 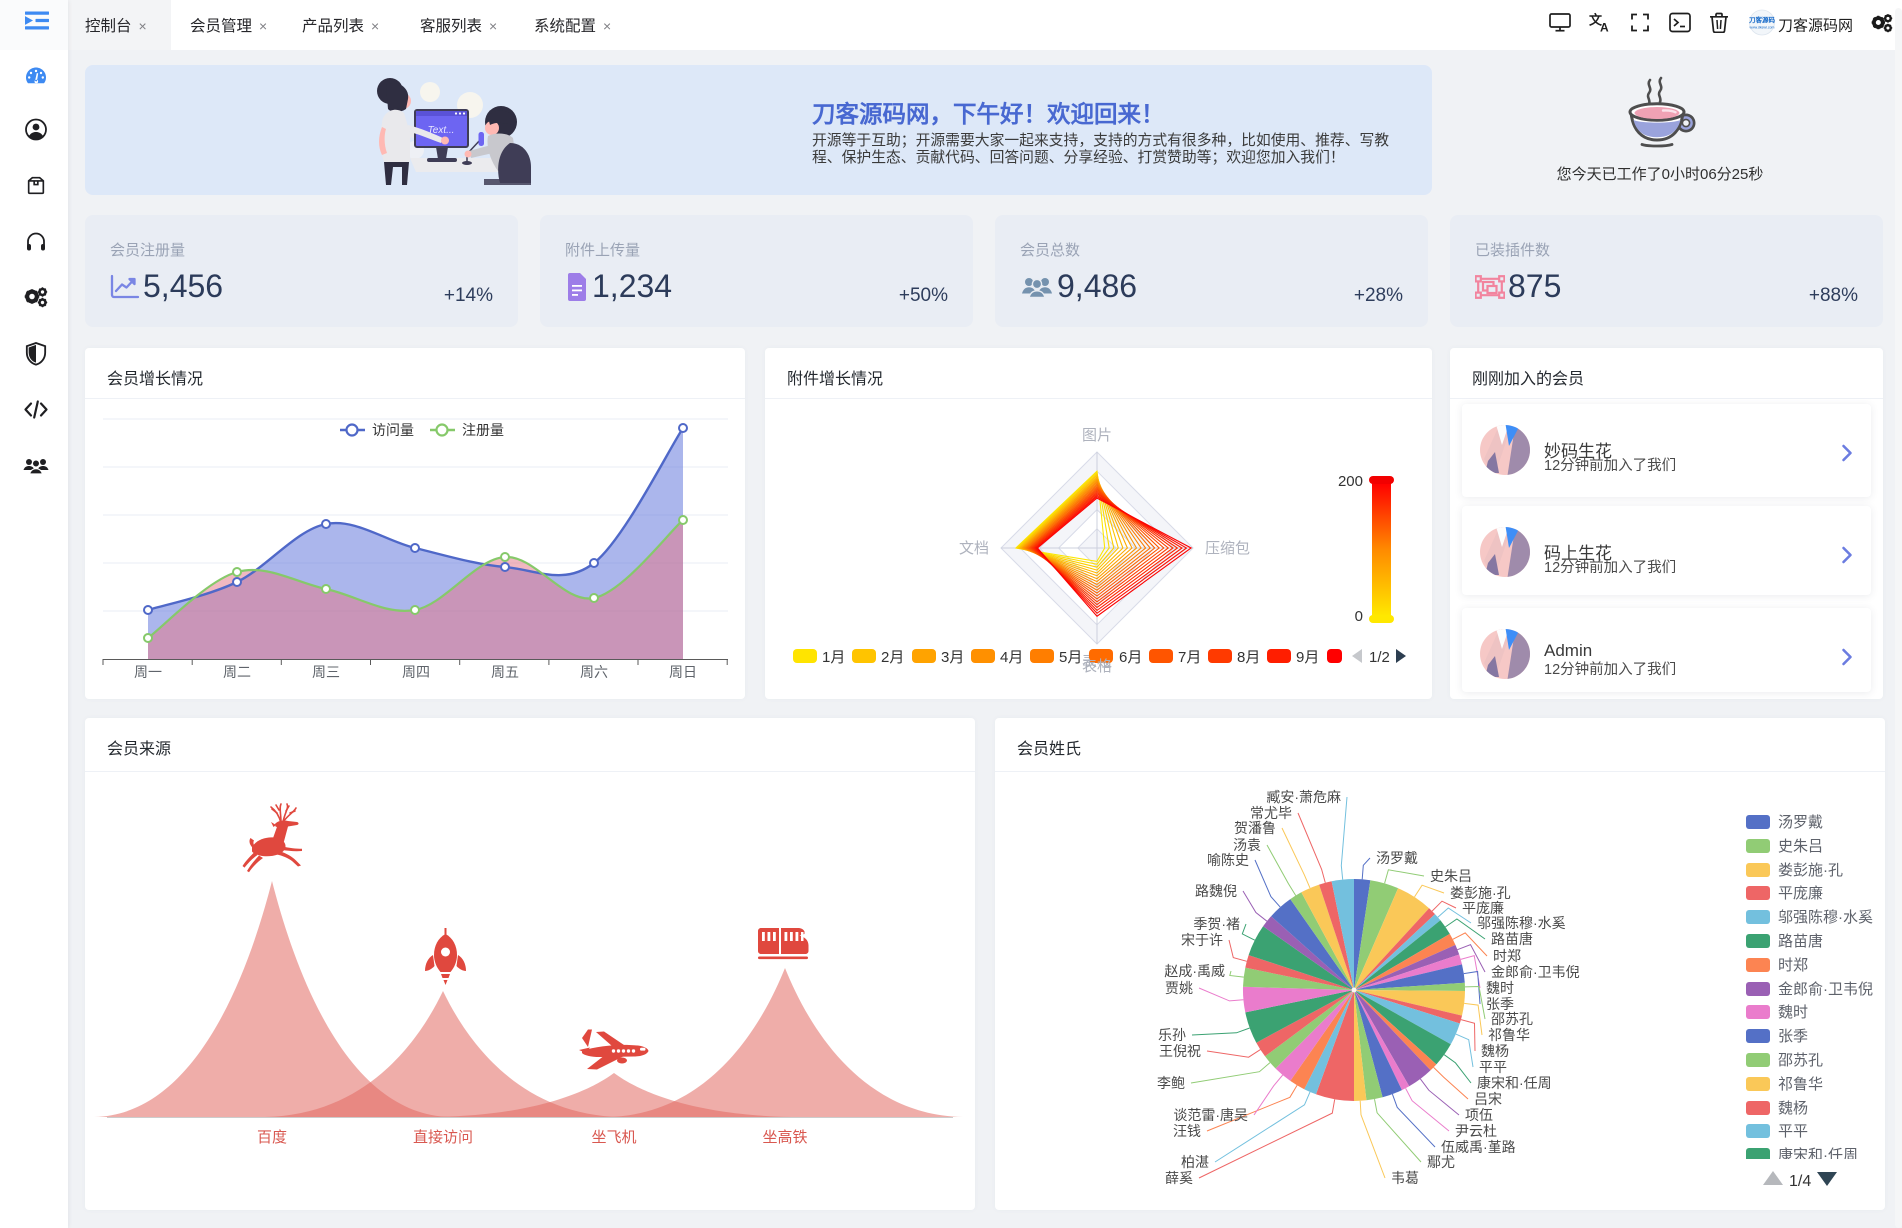 I want to click on svg-text: 周二, so click(x=237, y=672).